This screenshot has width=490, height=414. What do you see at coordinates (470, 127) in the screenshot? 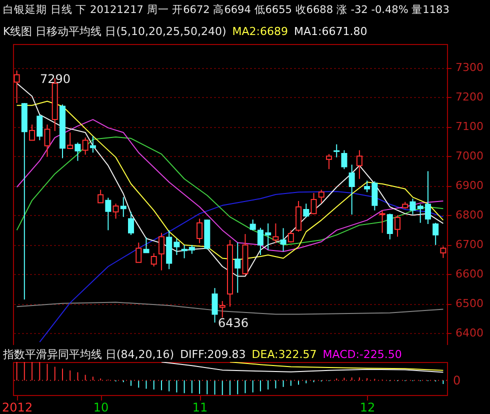
I see `y-tick-label: 7100` at bounding box center [470, 127].